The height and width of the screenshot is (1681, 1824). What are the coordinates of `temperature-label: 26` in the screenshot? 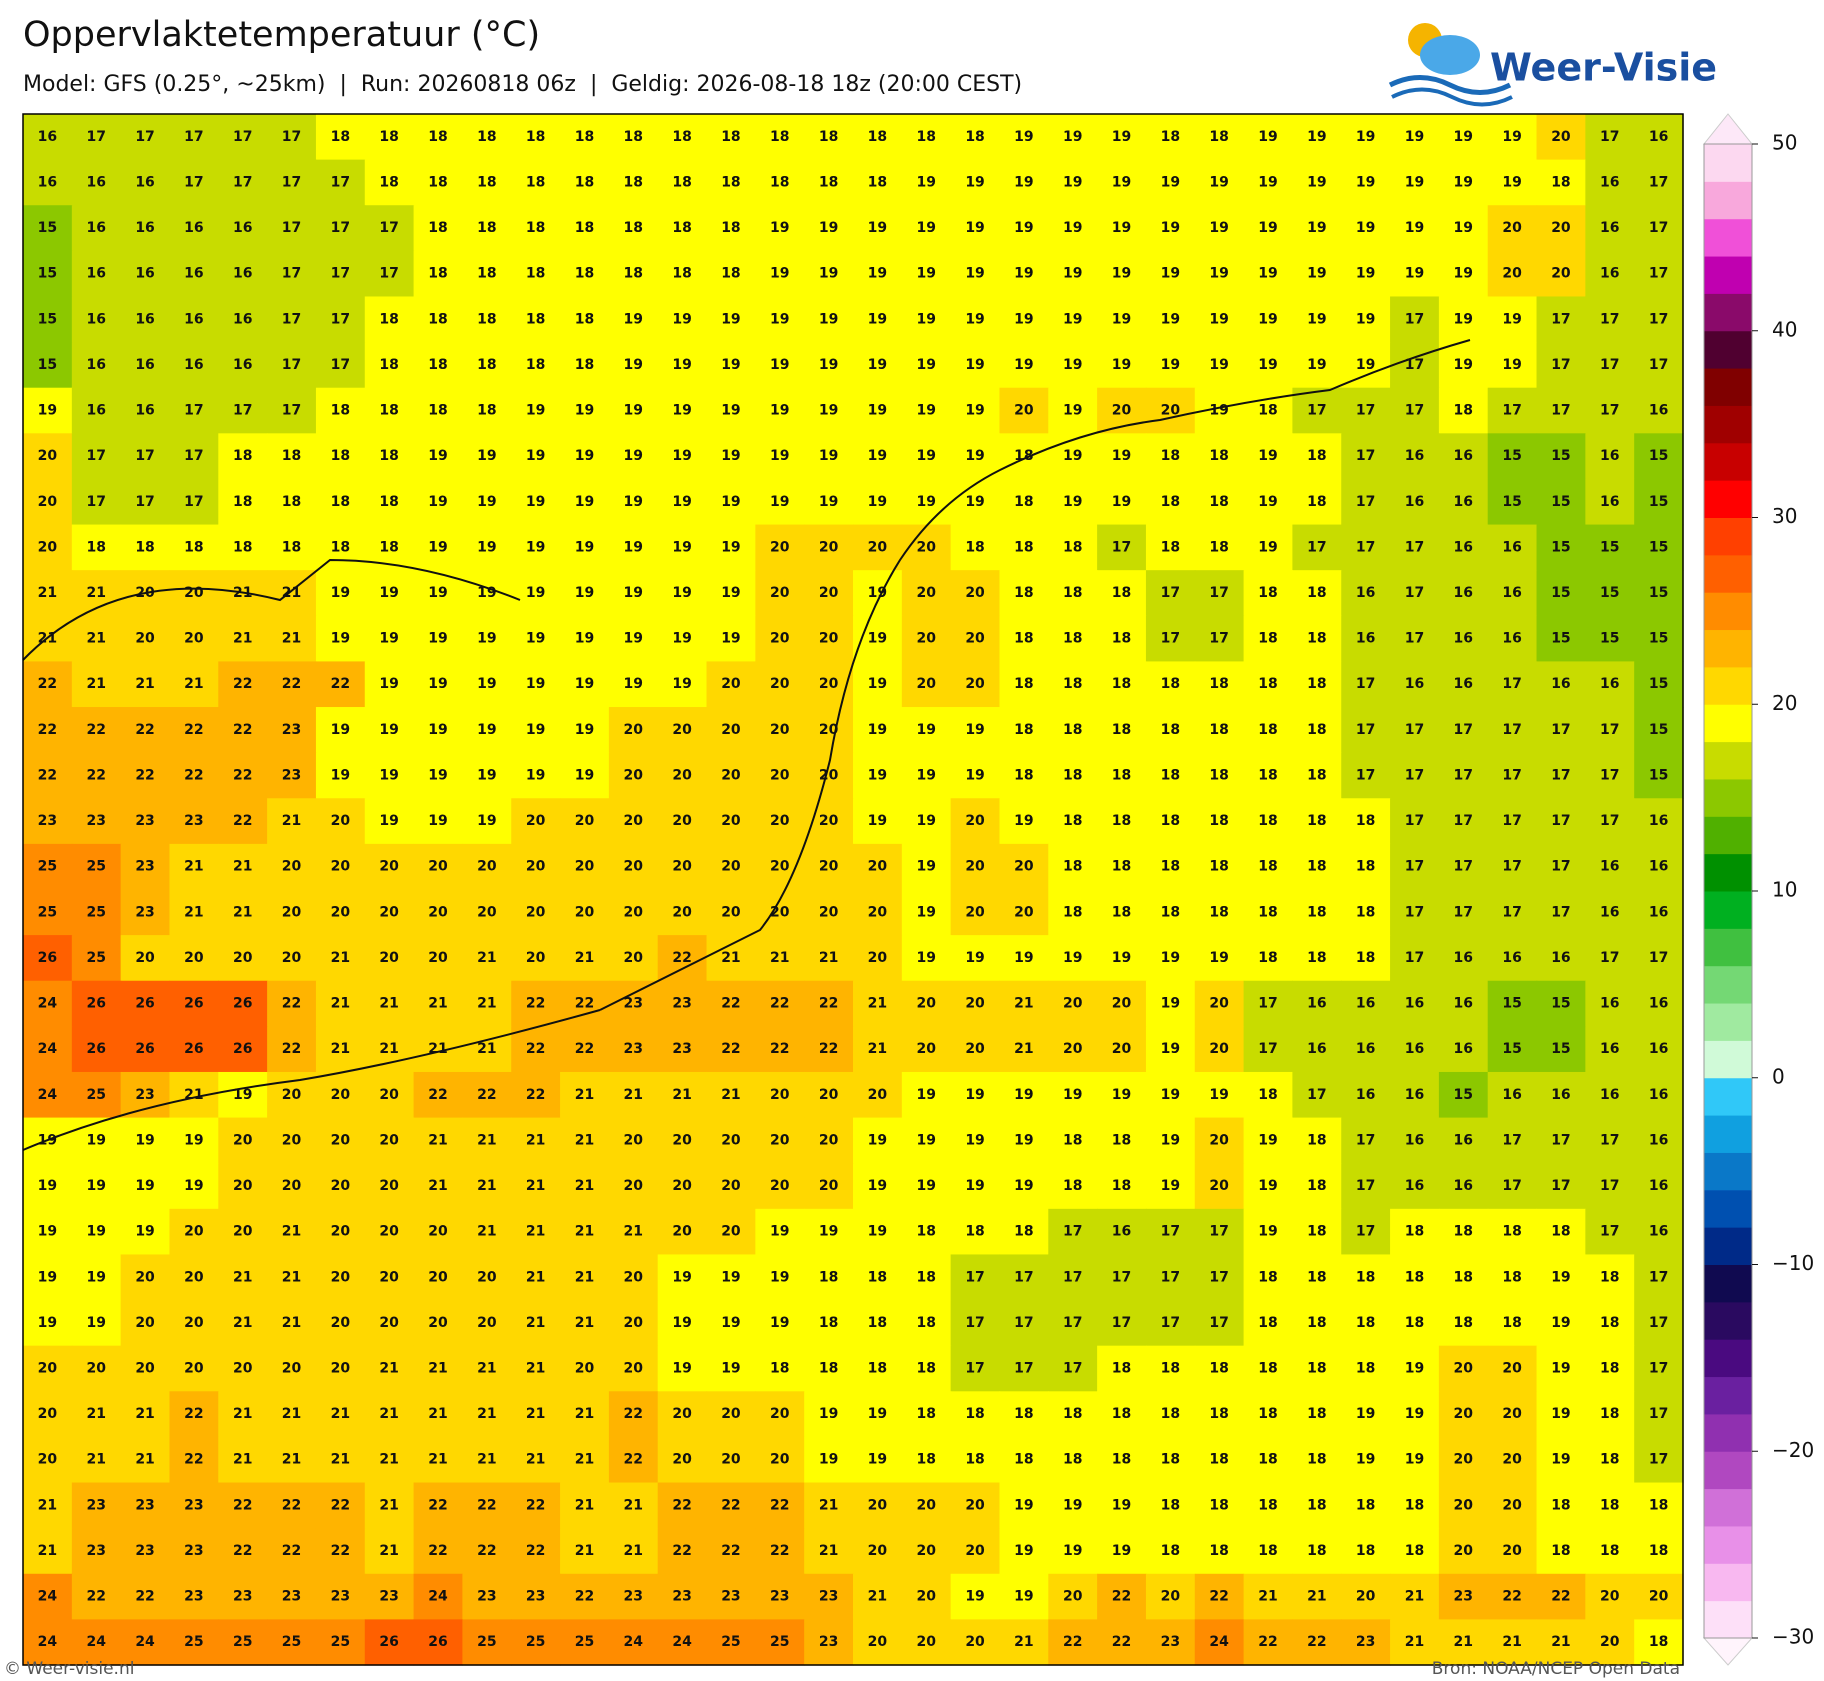 It's located at (242, 1049).